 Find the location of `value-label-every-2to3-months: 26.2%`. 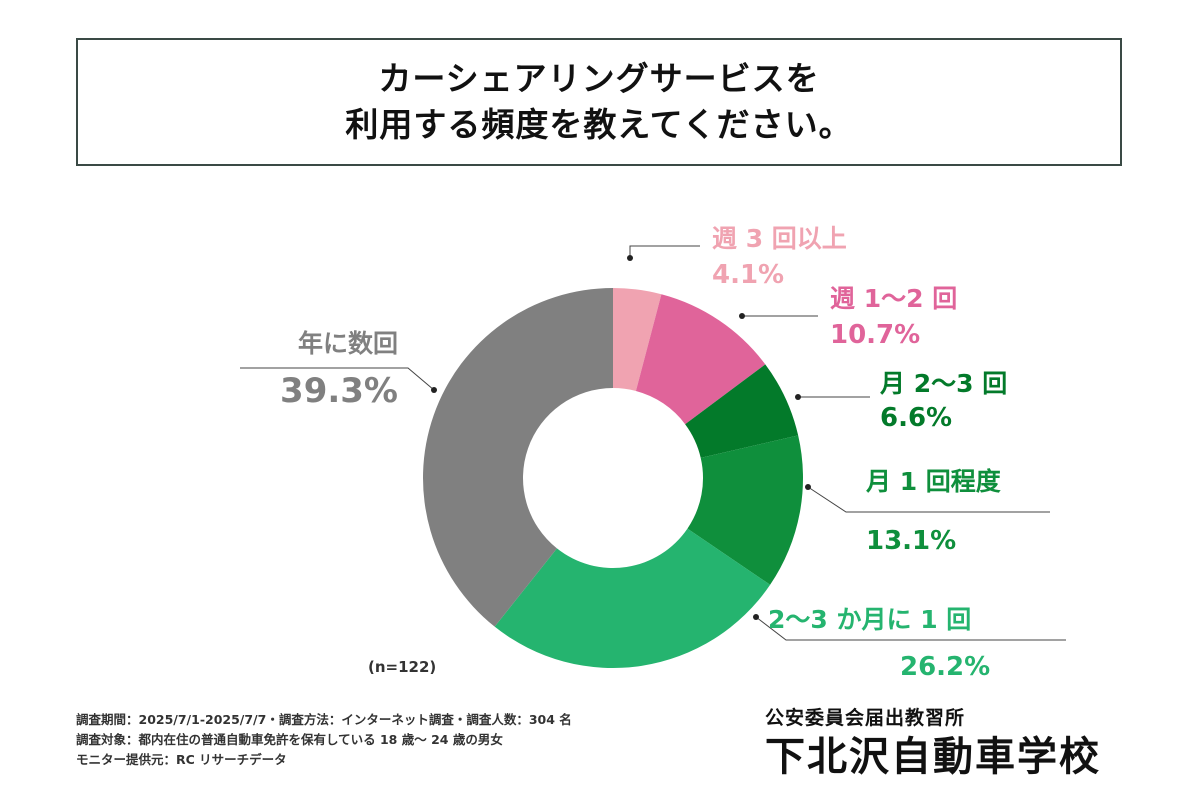

value-label-every-2to3-months: 26.2% is located at coordinates (945, 667).